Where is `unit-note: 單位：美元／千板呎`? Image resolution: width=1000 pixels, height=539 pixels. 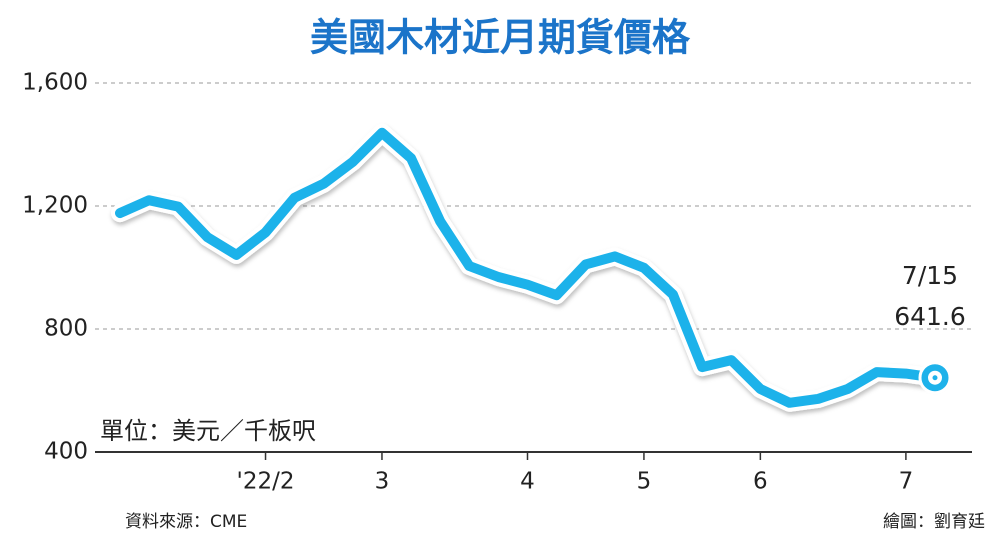 unit-note: 單位：美元／千板呎 is located at coordinates (208, 431).